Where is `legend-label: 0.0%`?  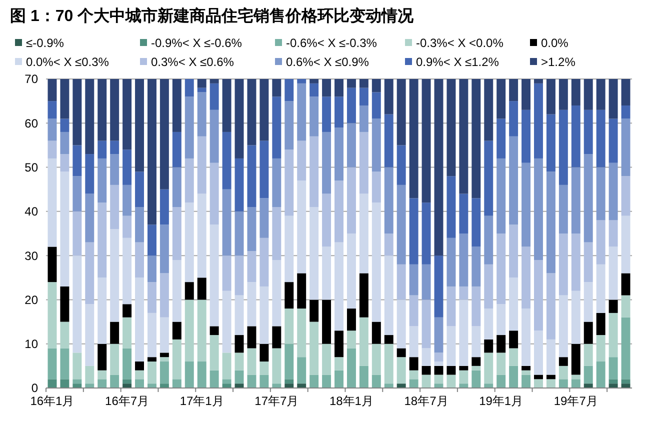
legend-label: 0.0% is located at coordinates (555, 43).